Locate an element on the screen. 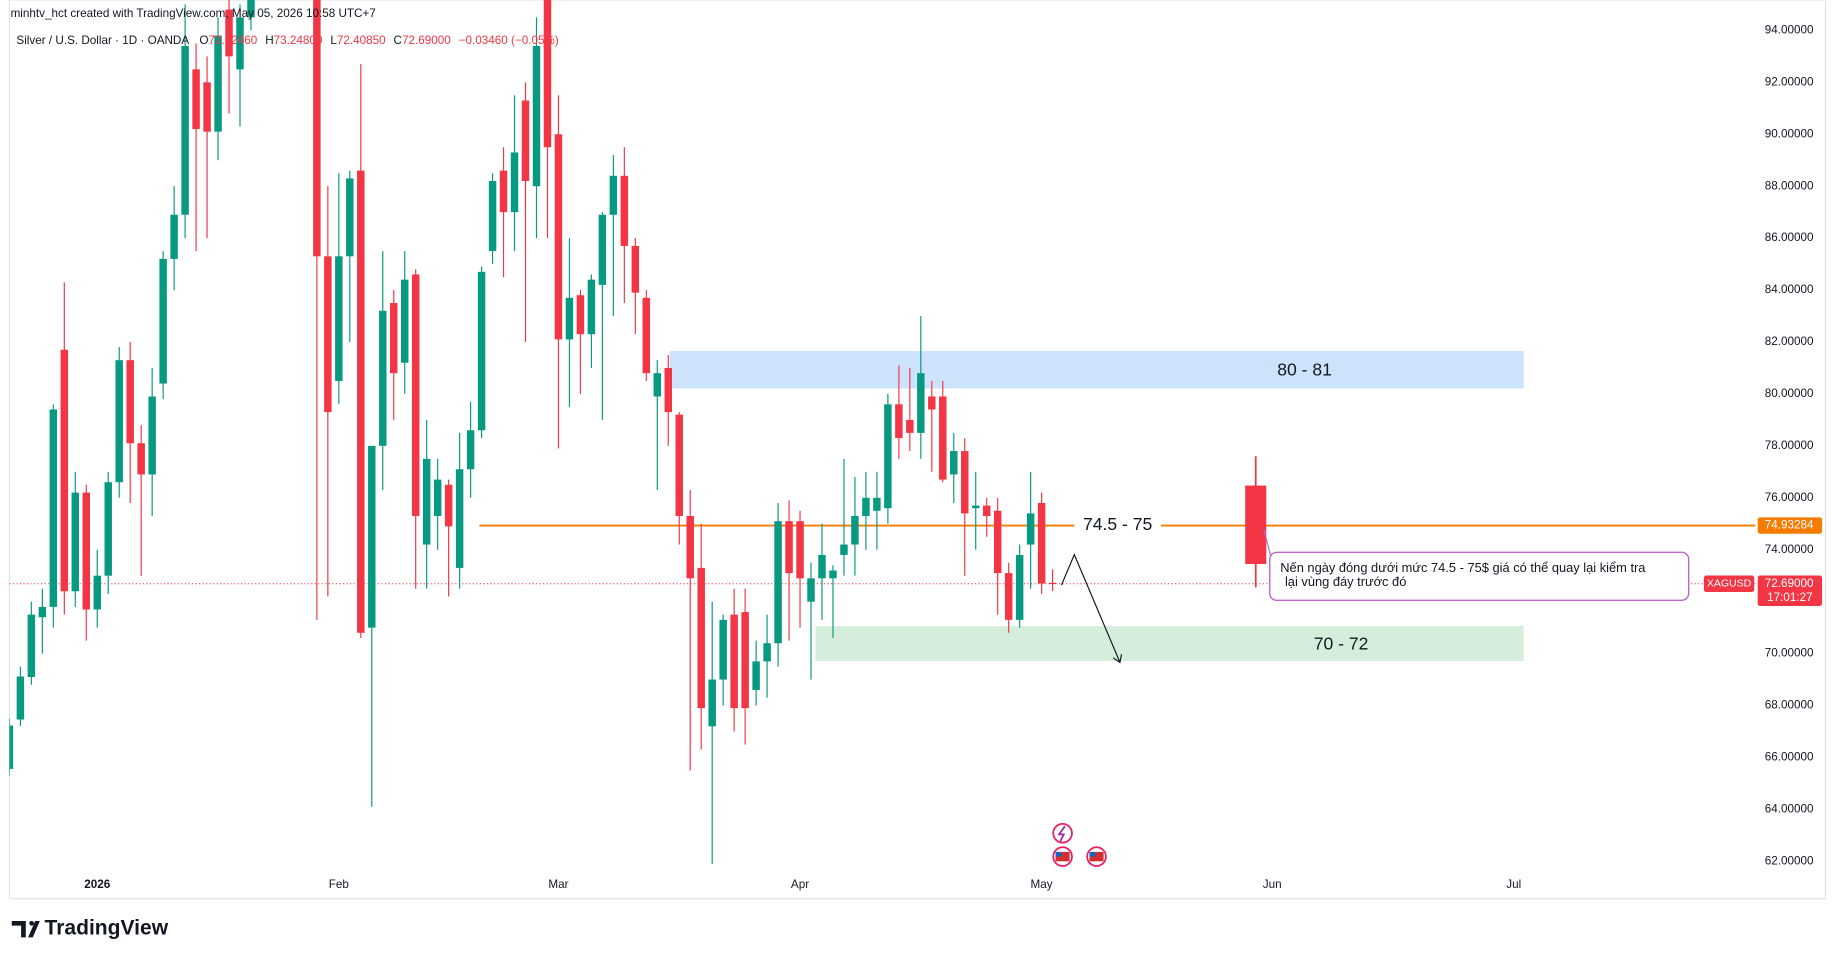 This screenshot has width=1835, height=959. last-price-tag is located at coordinates (1790, 590).